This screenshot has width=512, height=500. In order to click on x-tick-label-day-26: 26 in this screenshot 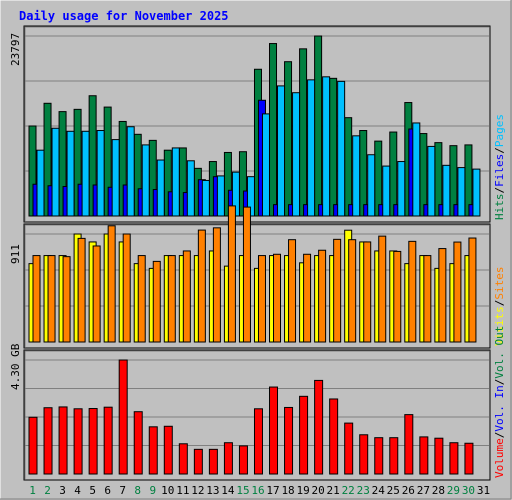, I will do `click(408, 490)`.